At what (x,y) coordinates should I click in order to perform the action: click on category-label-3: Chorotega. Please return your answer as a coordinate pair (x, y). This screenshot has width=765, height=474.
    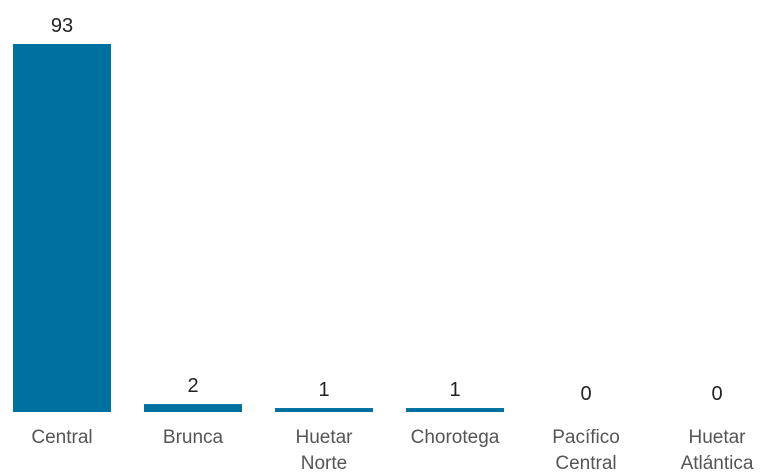
    Looking at the image, I should click on (455, 437).